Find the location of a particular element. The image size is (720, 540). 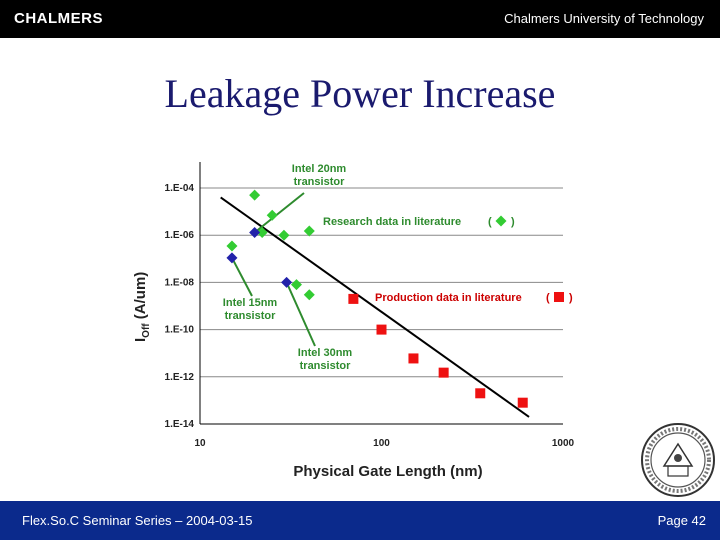

legend-production-close: ) is located at coordinates (571, 298).